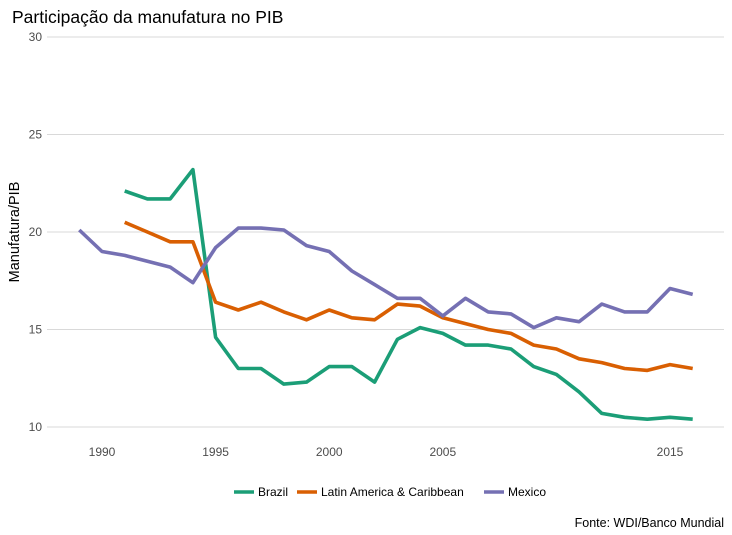 The image size is (732, 535). What do you see at coordinates (36, 37) in the screenshot?
I see `y-tick-label: 30` at bounding box center [36, 37].